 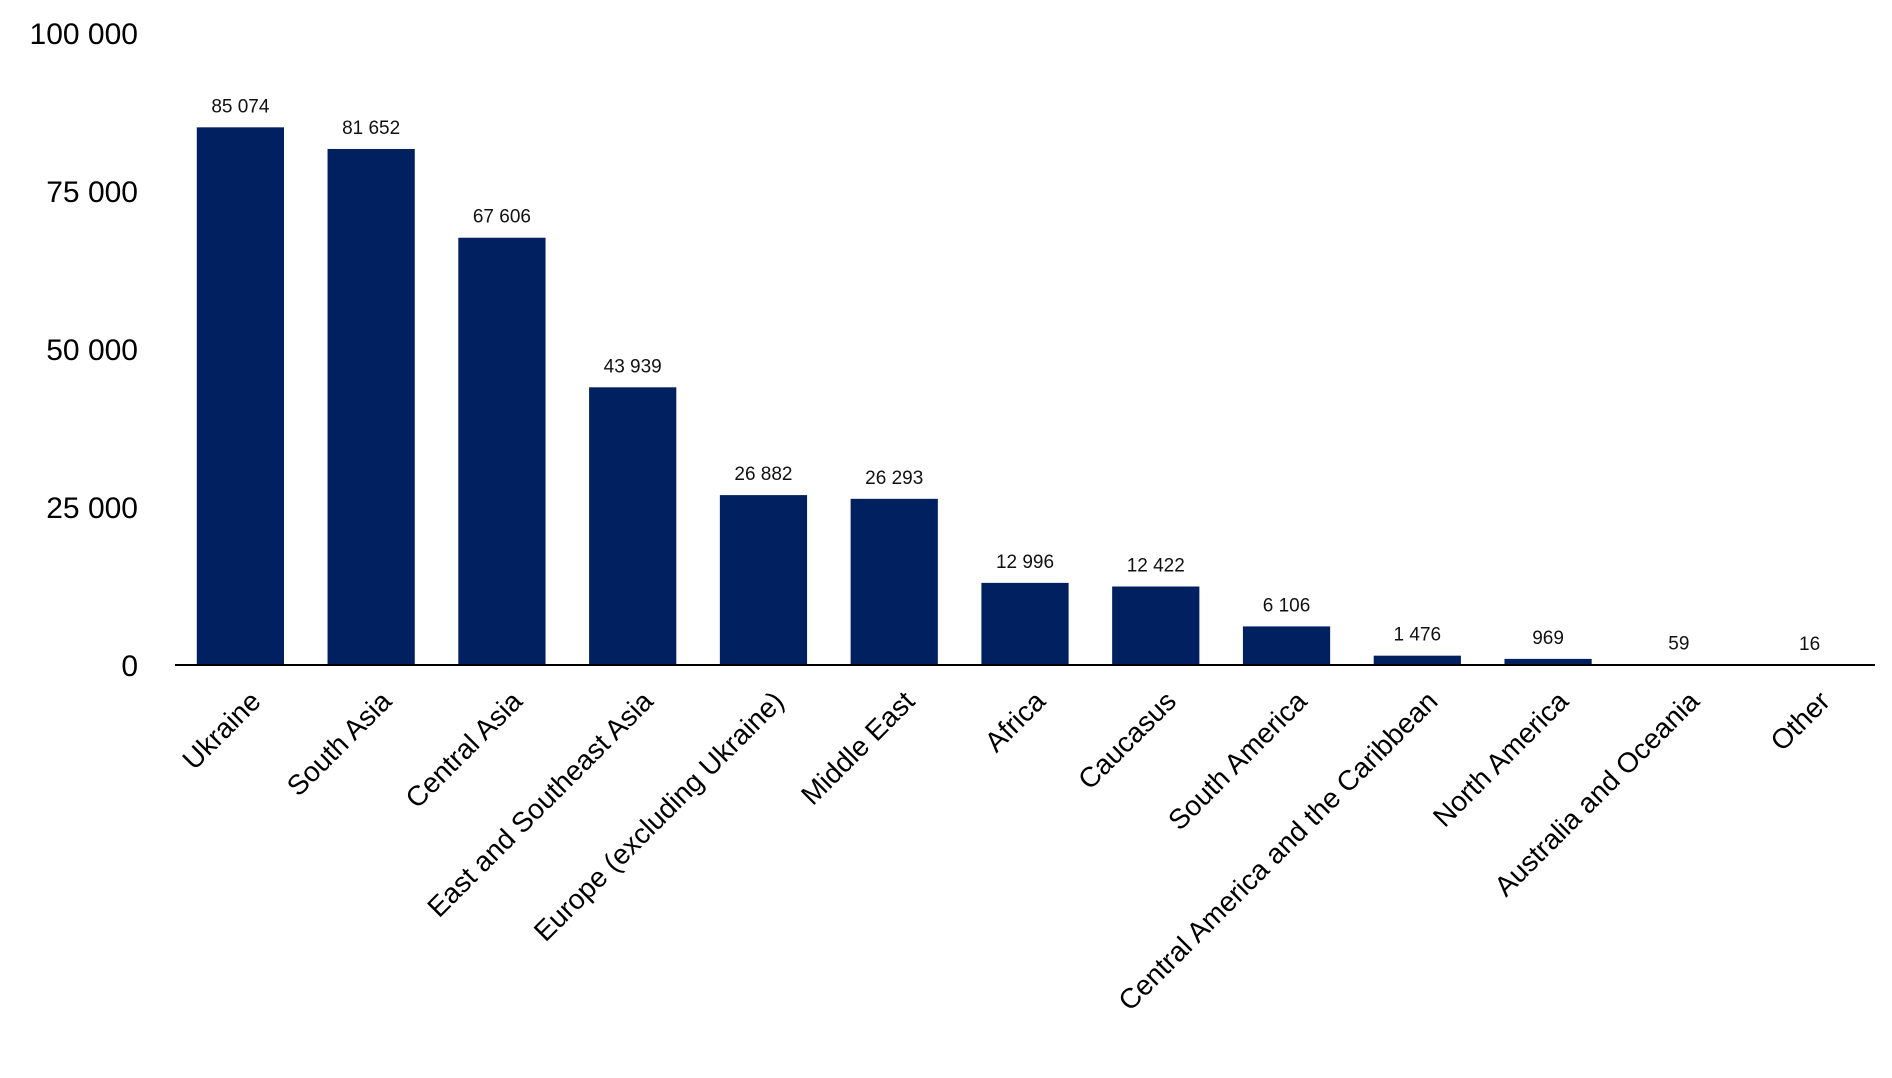 I want to click on data-label: 12 996, so click(x=1025, y=562).